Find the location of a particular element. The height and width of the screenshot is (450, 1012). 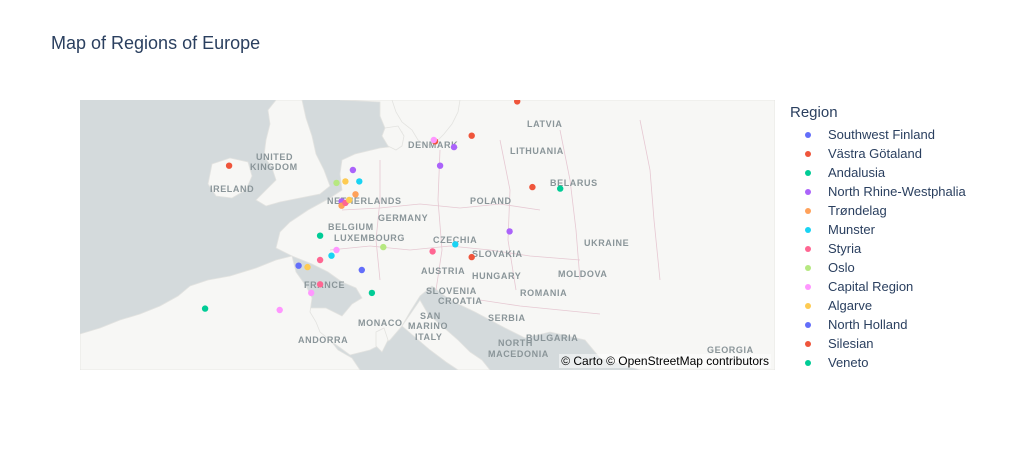

legend-item: Västra Götaland is located at coordinates (878, 153).